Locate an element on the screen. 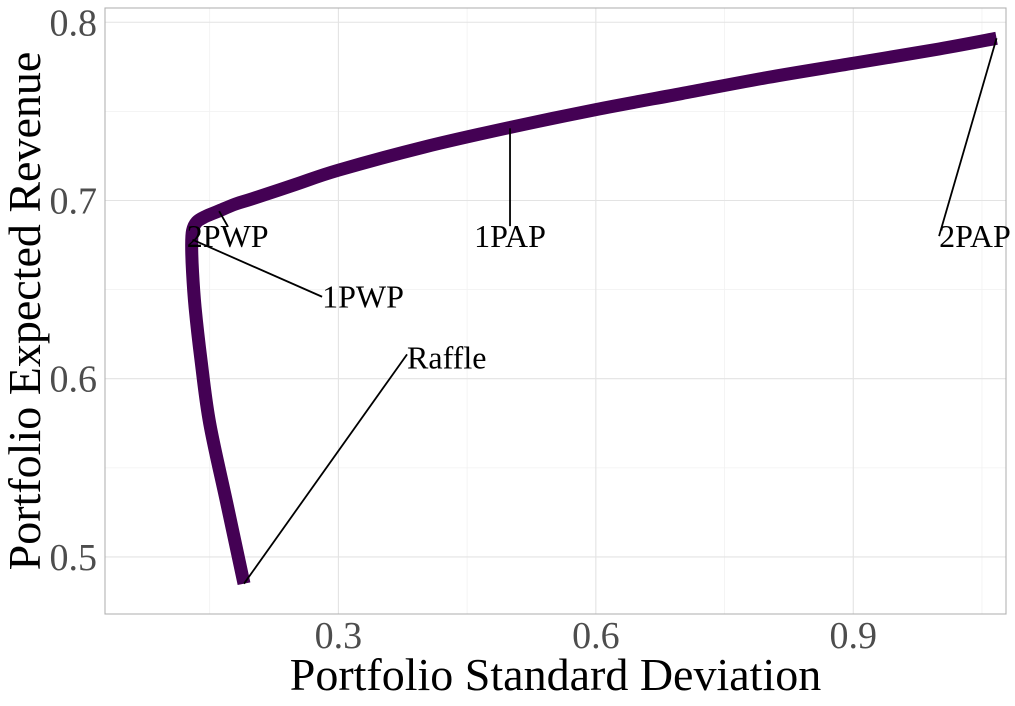 This screenshot has width=1015, height=706. y-axis-title: Portfolio Expected Revenue is located at coordinates (25, 311).